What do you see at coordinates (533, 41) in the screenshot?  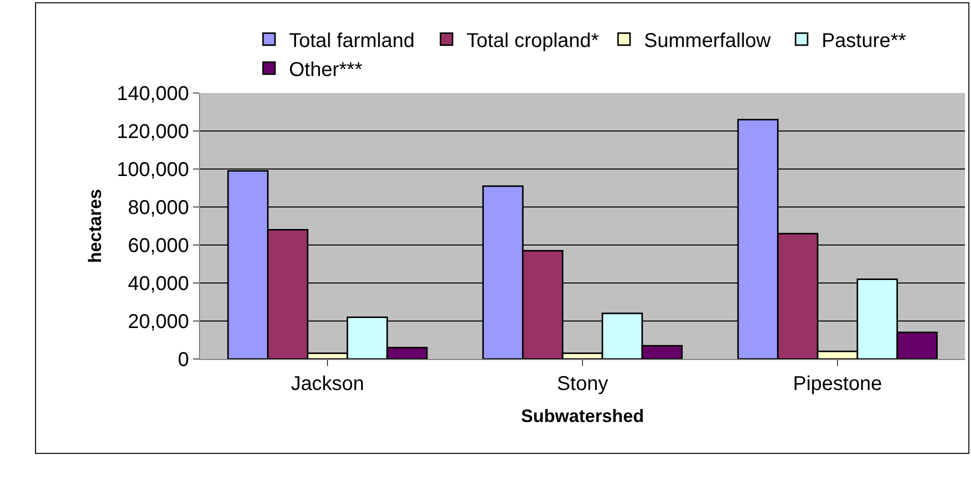 I see `legend-label: Total cropland*` at bounding box center [533, 41].